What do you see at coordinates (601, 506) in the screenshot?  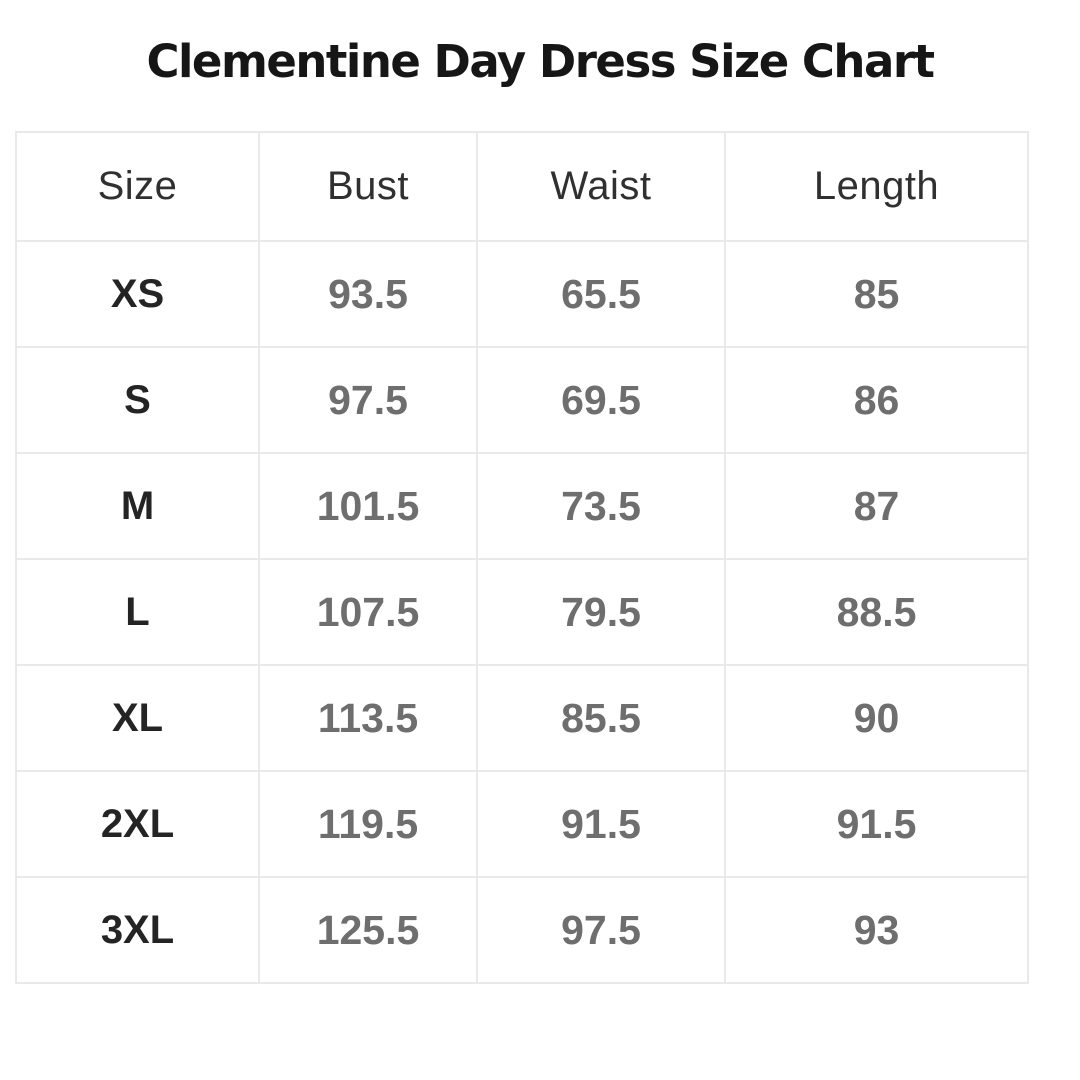 I see `measurement-cell: 73.5` at bounding box center [601, 506].